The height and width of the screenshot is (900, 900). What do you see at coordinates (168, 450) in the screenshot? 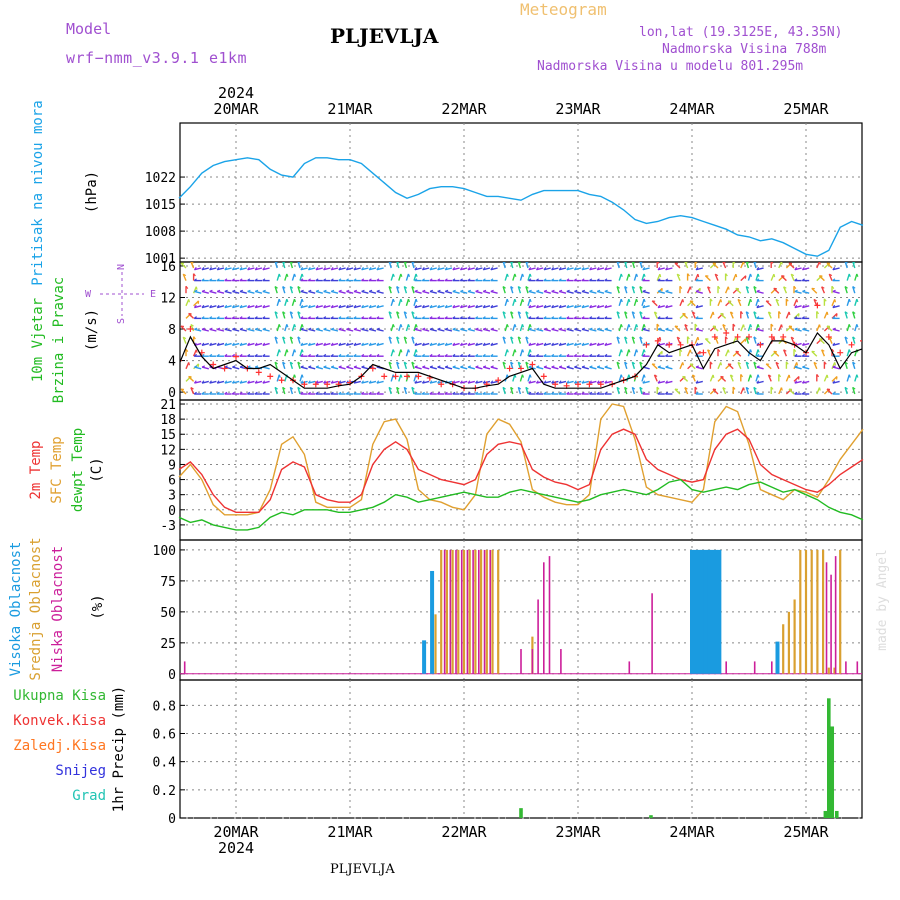
I see `y-tick-label: 12` at bounding box center [168, 450].